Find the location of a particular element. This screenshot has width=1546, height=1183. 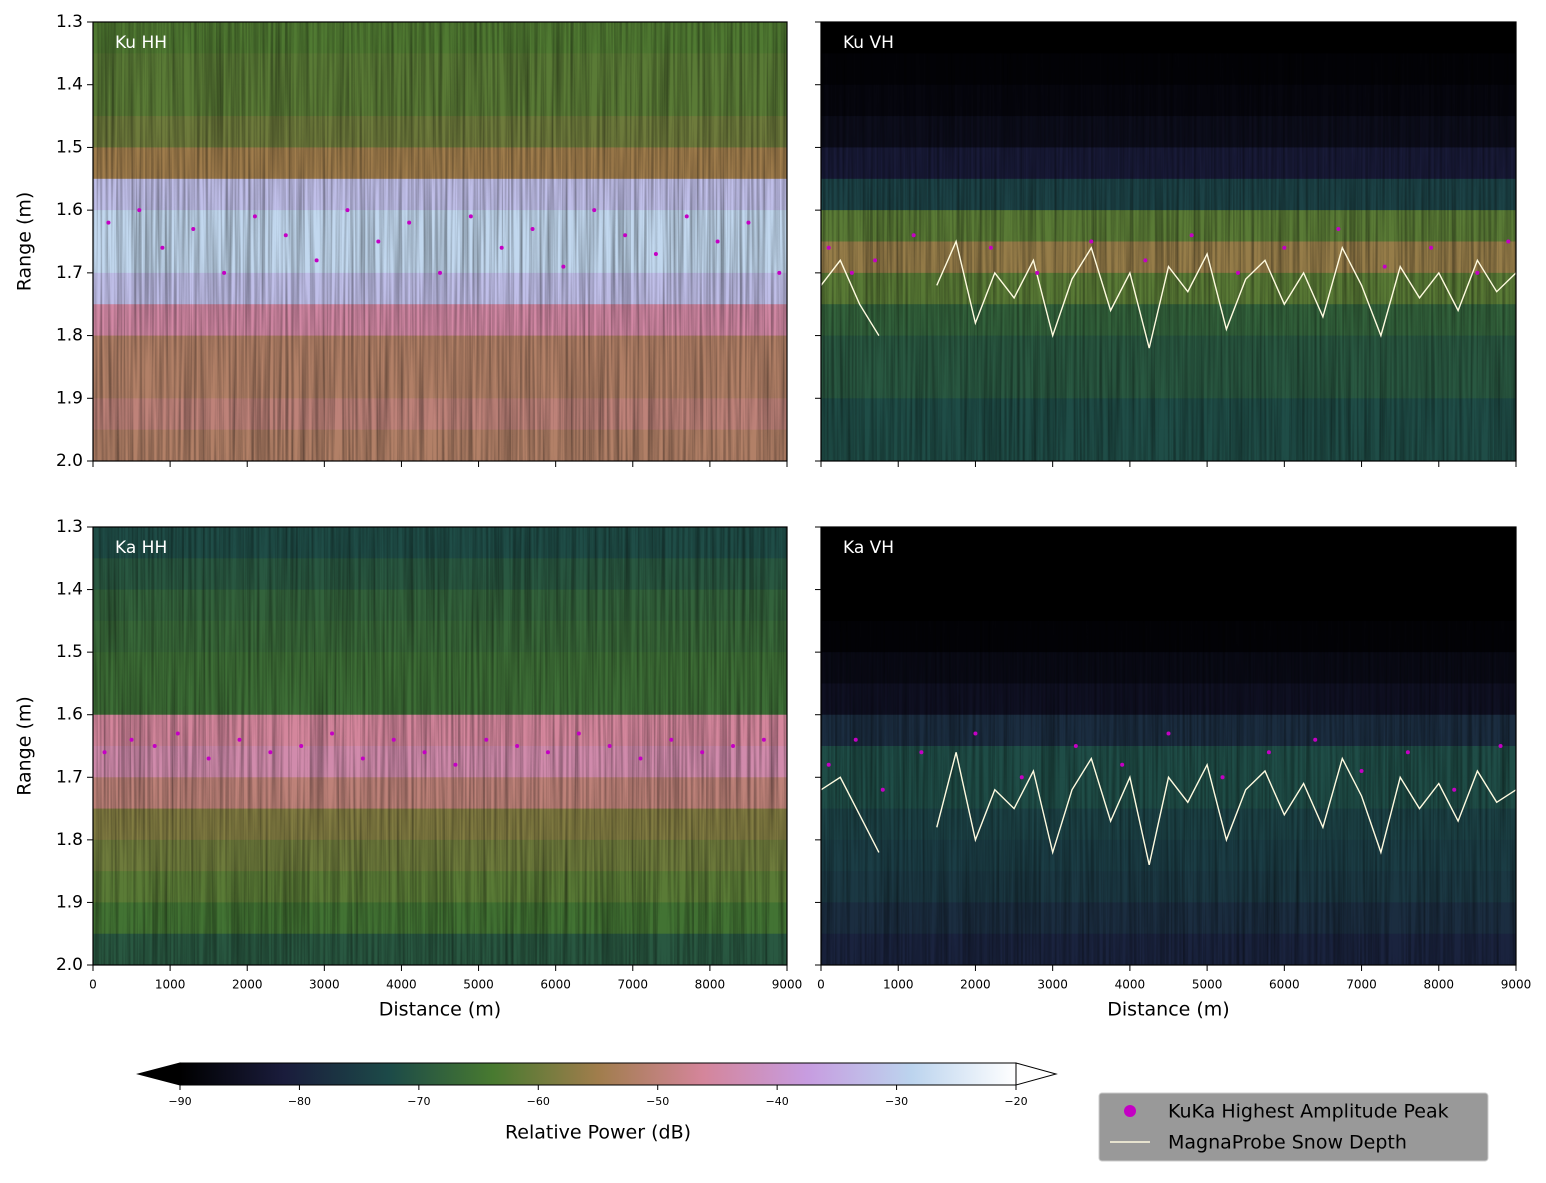

y-tick-label: 1.6 is located at coordinates (69, 715).